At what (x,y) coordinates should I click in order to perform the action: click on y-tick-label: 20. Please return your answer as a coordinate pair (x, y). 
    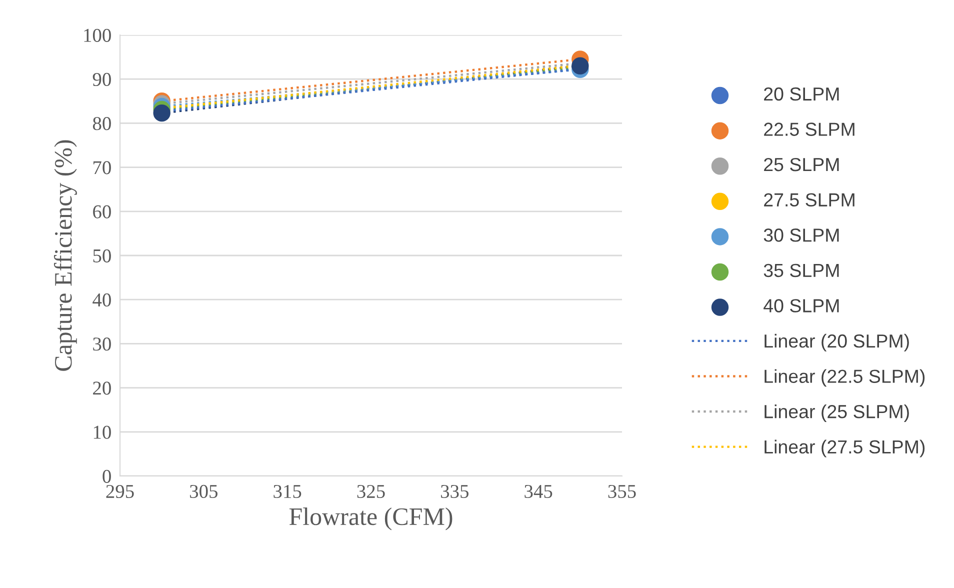
    Looking at the image, I should click on (102, 388).